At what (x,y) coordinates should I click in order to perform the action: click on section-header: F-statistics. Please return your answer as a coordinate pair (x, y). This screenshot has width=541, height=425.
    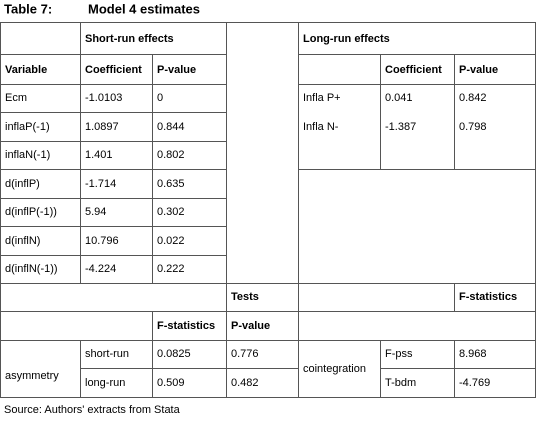
    Looking at the image, I should click on (488, 297).